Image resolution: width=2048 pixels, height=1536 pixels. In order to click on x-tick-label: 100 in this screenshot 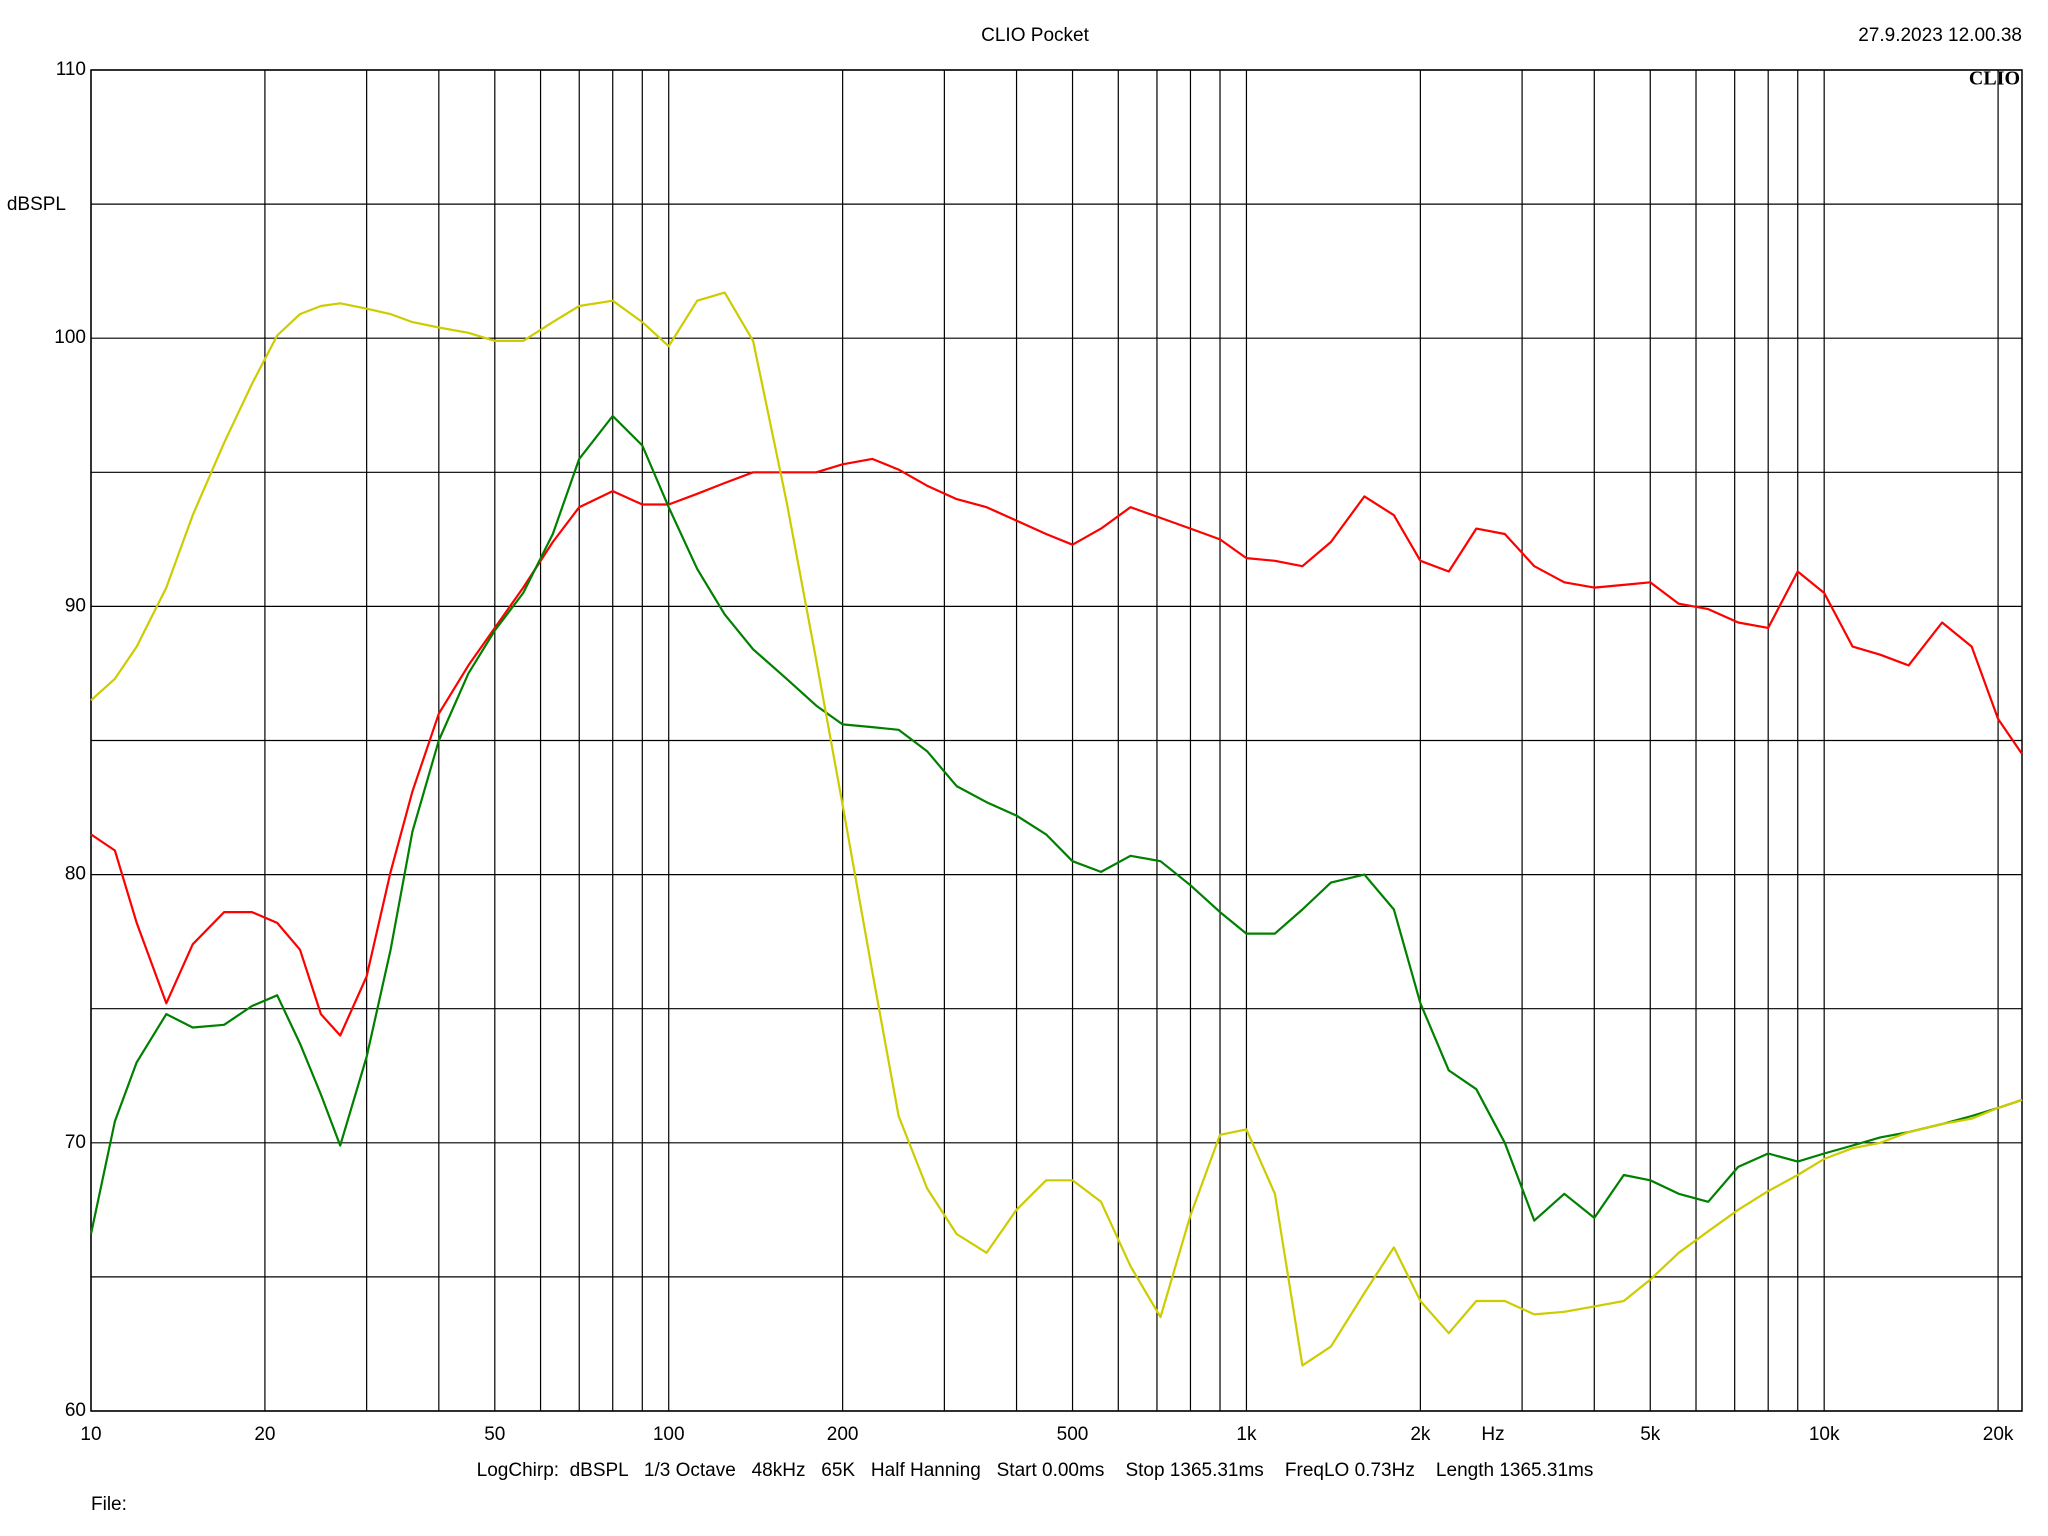, I will do `click(669, 1434)`.